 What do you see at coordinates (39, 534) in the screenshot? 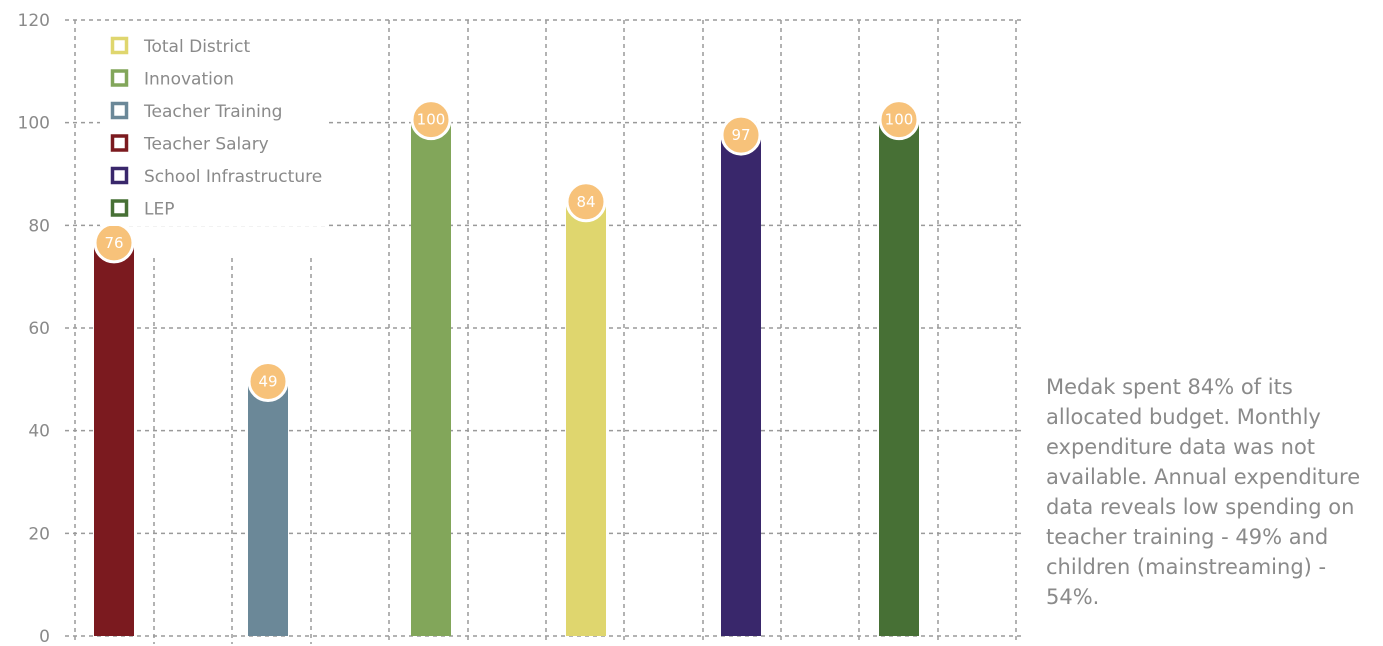
I see `y-tick-label: 20` at bounding box center [39, 534].